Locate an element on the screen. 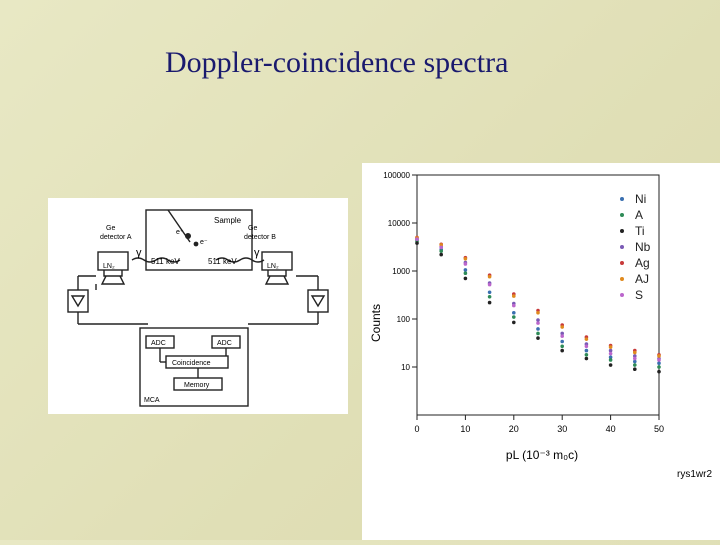 This screenshot has width=720, height=545. legend-entry: Ti is located at coordinates (640, 231).